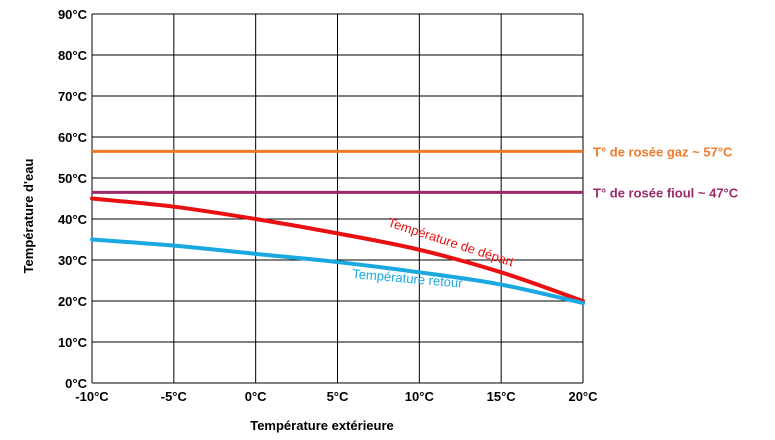 This screenshot has height=440, width=775. Describe the element at coordinates (73, 137) in the screenshot. I see `y-tick-label: 60°C` at that location.